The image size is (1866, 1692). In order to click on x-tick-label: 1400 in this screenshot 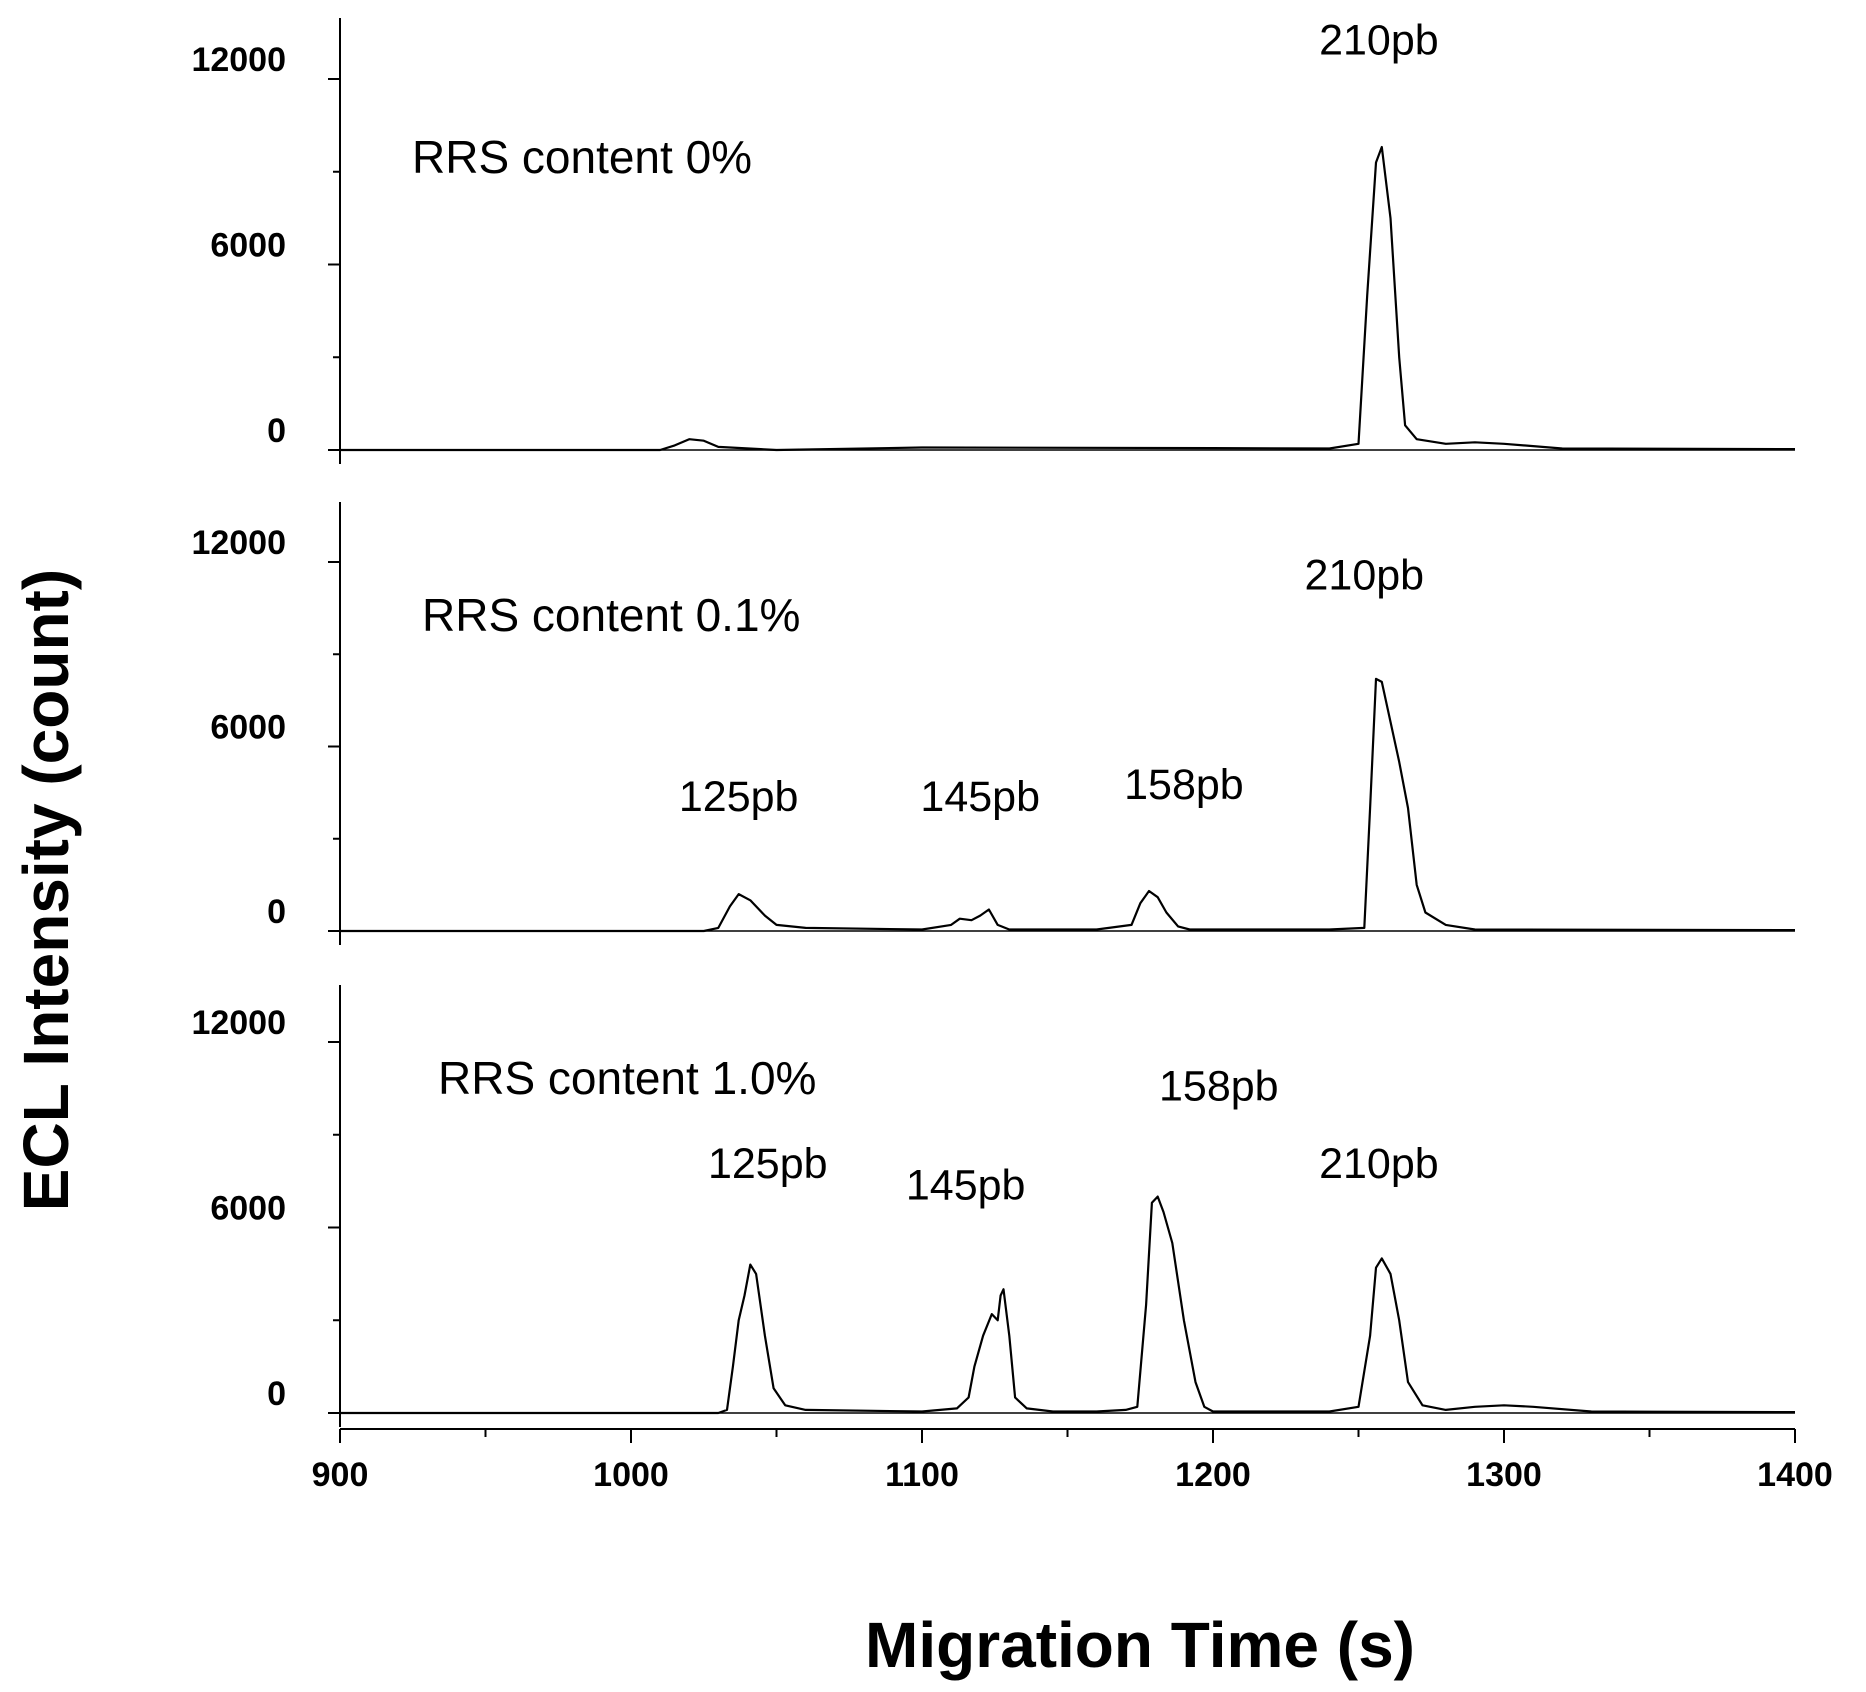, I will do `click(1795, 1475)`.